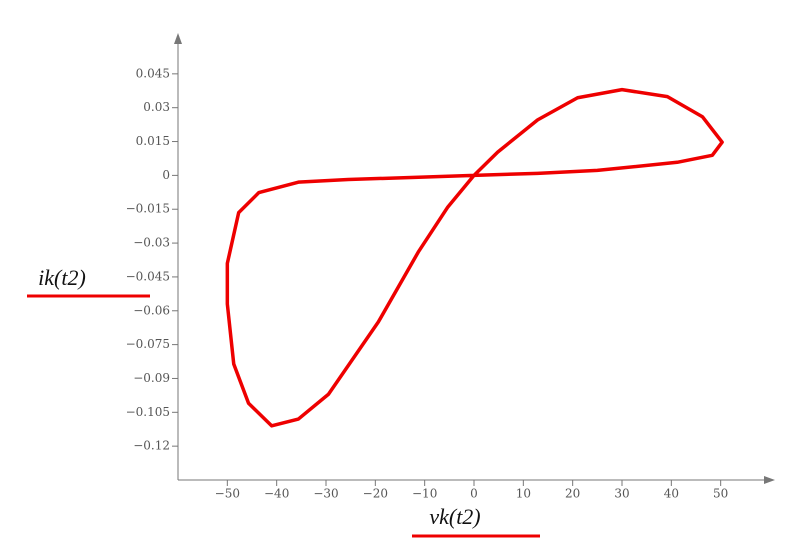 The image size is (793, 551). Describe the element at coordinates (769, 480) in the screenshot. I see `x-axis-arrow` at that location.